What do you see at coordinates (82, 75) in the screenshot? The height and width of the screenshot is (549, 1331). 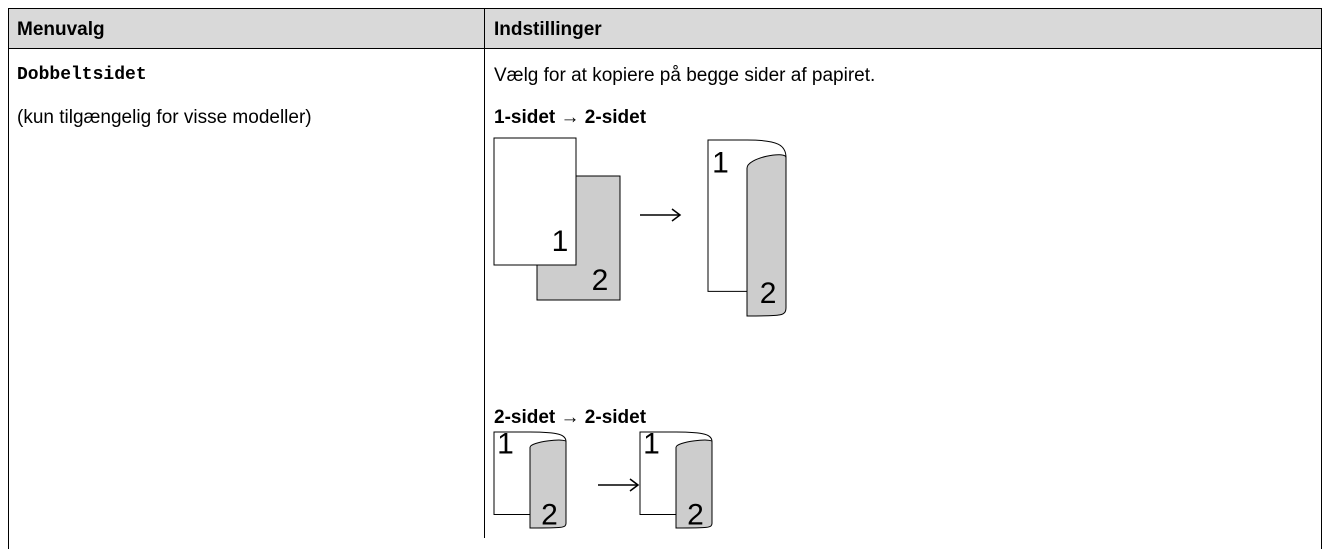 I see `option-name: Dobbeltsidet` at bounding box center [82, 75].